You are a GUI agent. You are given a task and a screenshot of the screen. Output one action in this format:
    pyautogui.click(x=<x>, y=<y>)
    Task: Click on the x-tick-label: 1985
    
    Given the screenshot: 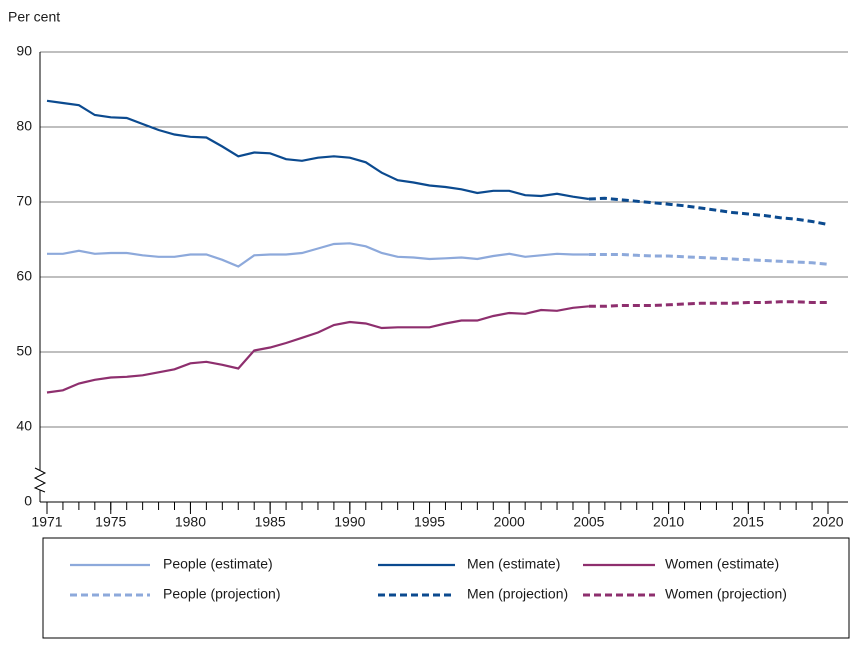 What is the action you would take?
    pyautogui.click(x=270, y=522)
    